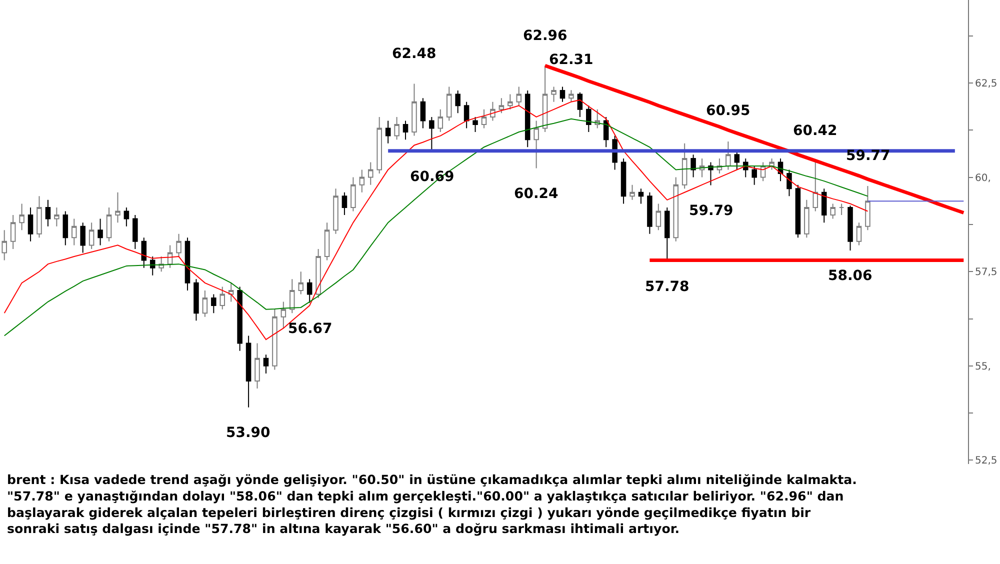 The width and height of the screenshot is (1000, 564). Describe the element at coordinates (815, 131) in the screenshot. I see `annotation: 60.42` at that location.